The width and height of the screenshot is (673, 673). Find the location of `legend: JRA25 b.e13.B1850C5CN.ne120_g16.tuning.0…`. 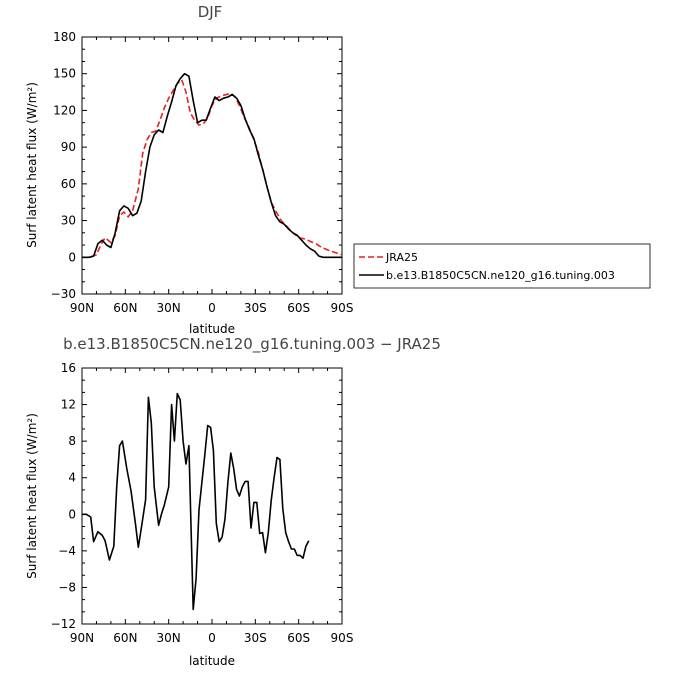

legend: JRA25 b.e13.B1850C5CN.ne120_g16.tuning.0… is located at coordinates (502, 266).